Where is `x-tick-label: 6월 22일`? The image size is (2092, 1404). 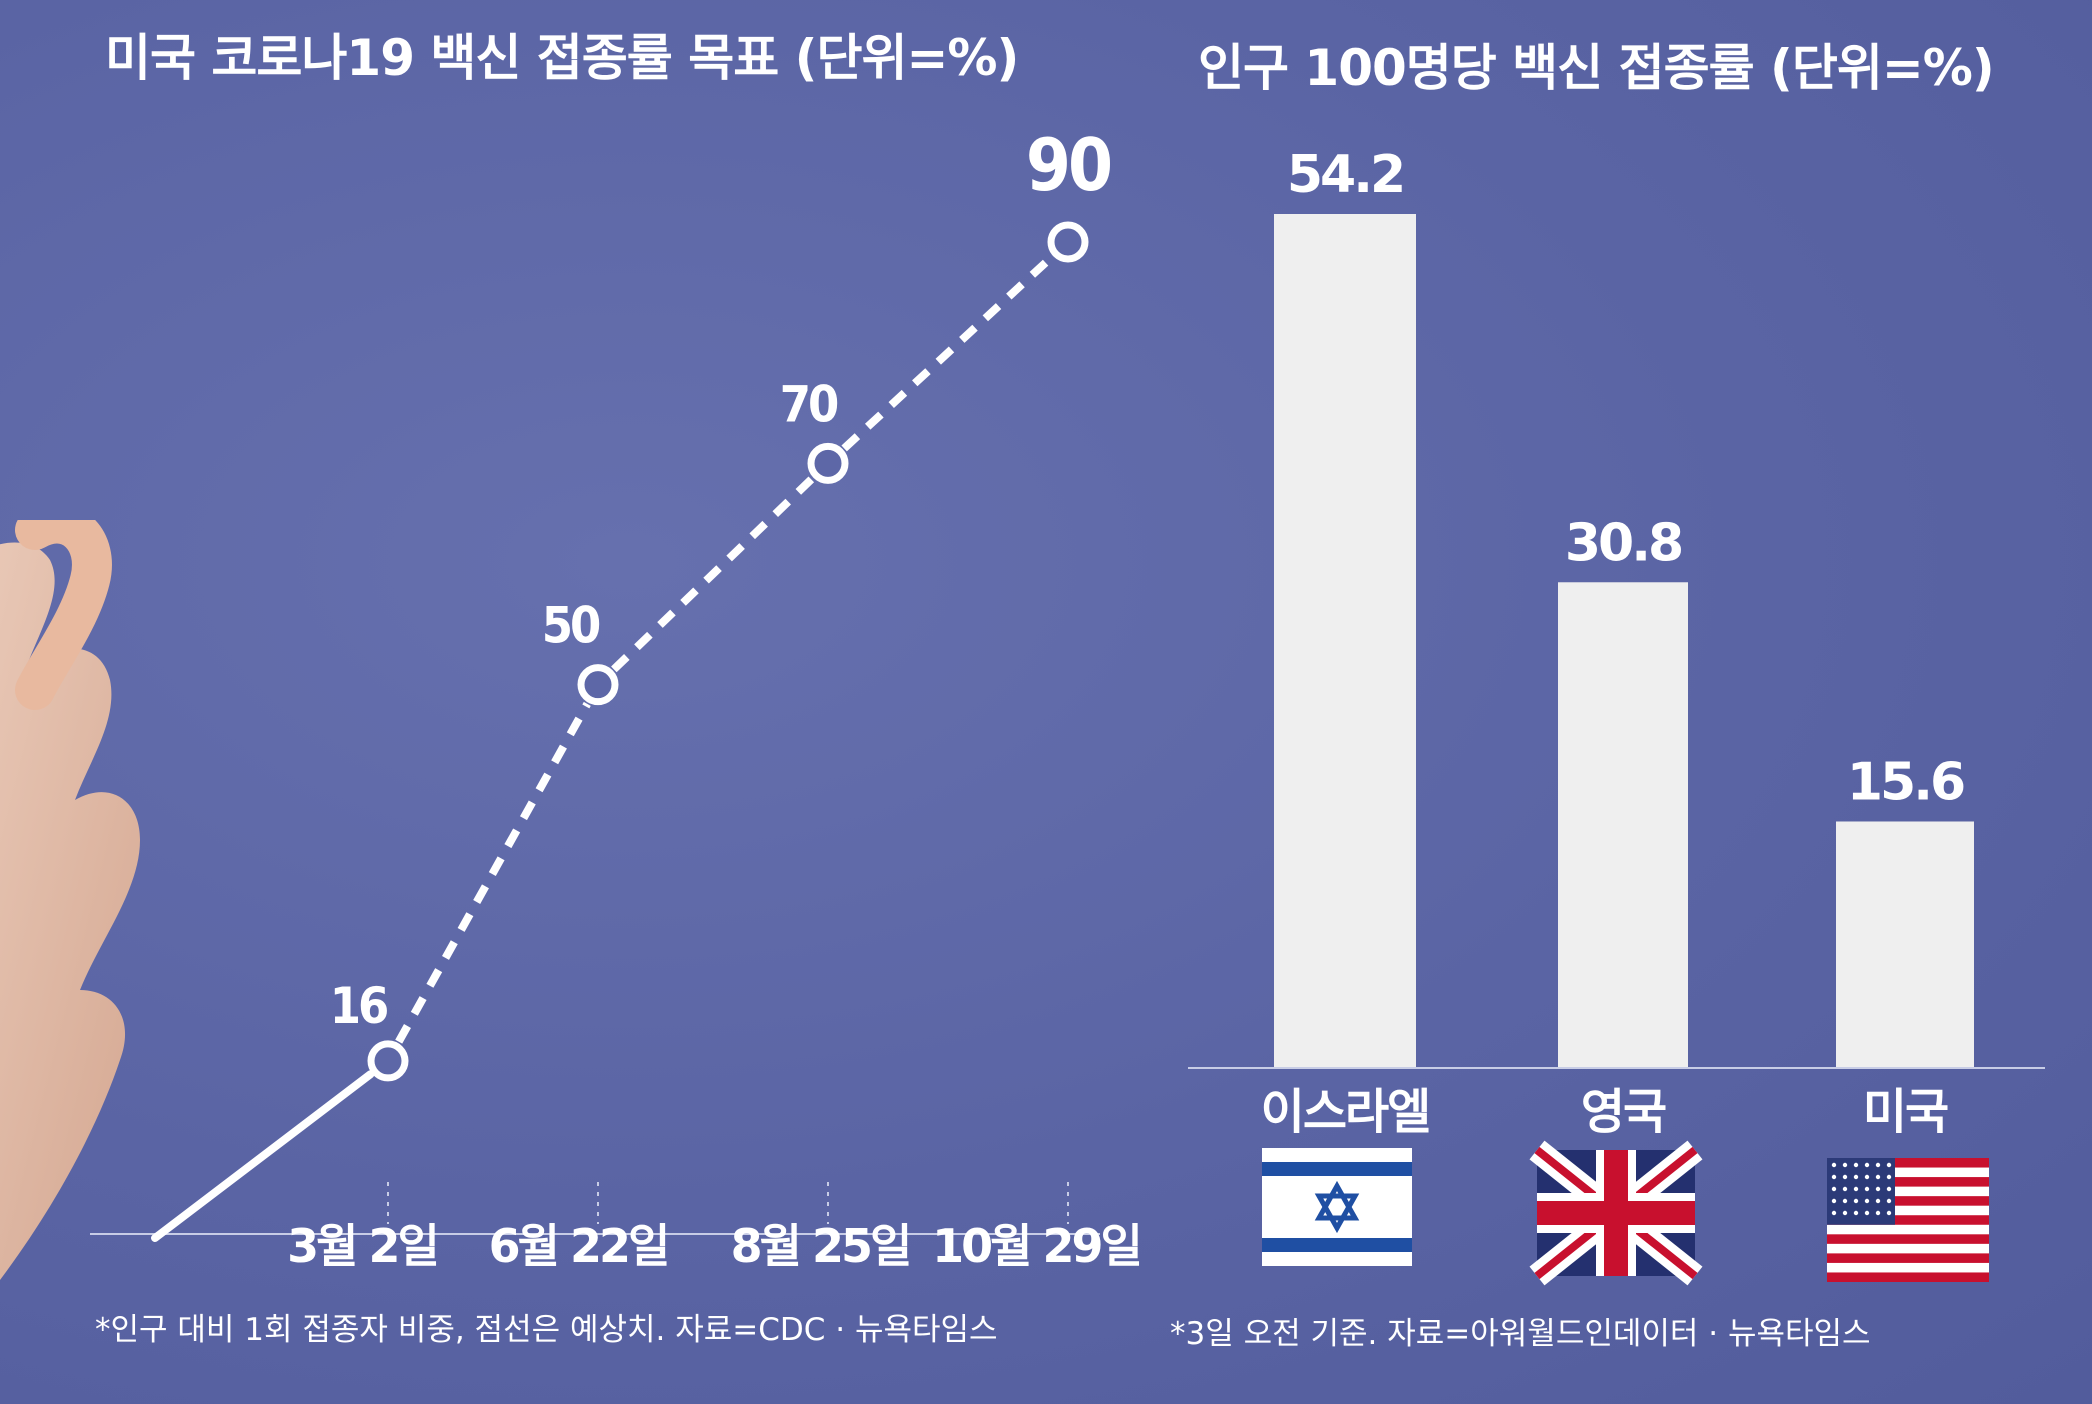 x-tick-label: 6월 22일 is located at coordinates (578, 1246).